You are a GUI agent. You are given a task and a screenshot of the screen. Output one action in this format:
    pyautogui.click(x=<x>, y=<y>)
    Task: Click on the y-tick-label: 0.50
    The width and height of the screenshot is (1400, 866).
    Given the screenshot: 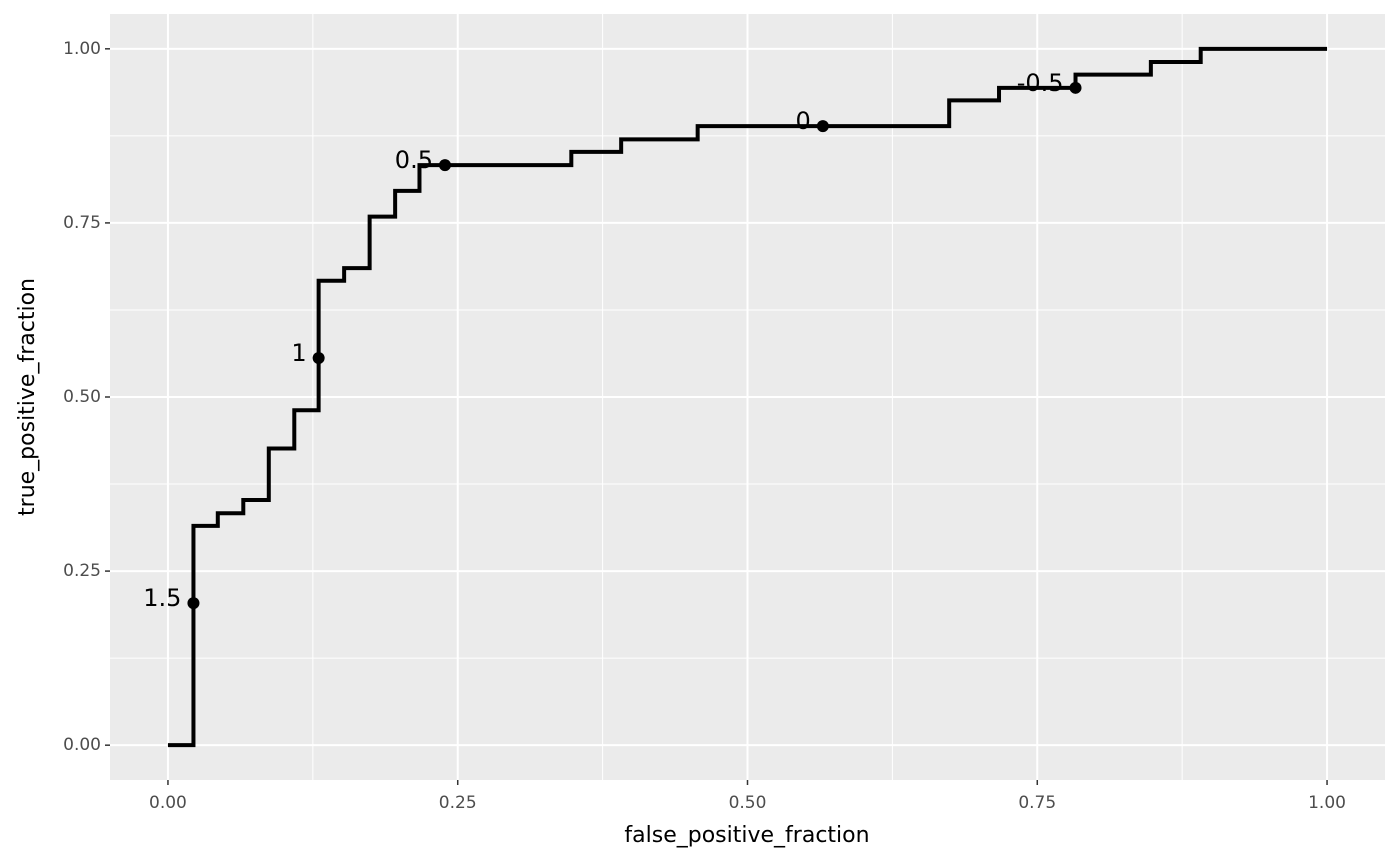 What is the action you would take?
    pyautogui.click(x=82, y=397)
    